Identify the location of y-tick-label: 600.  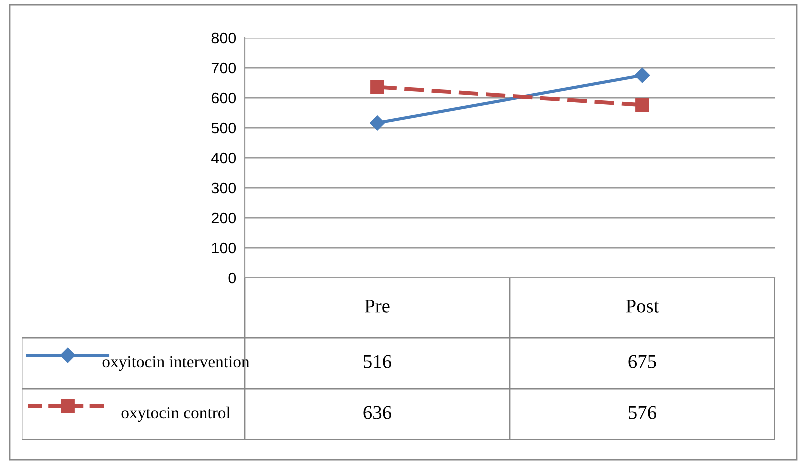
(224, 98).